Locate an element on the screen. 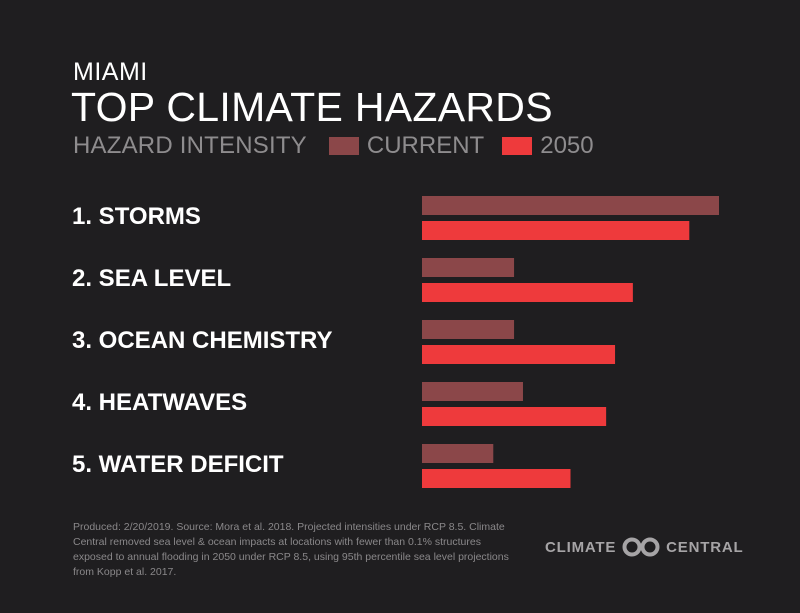 This screenshot has height=613, width=800. category-label-5: 5. WATER DEFICIT is located at coordinates (178, 464).